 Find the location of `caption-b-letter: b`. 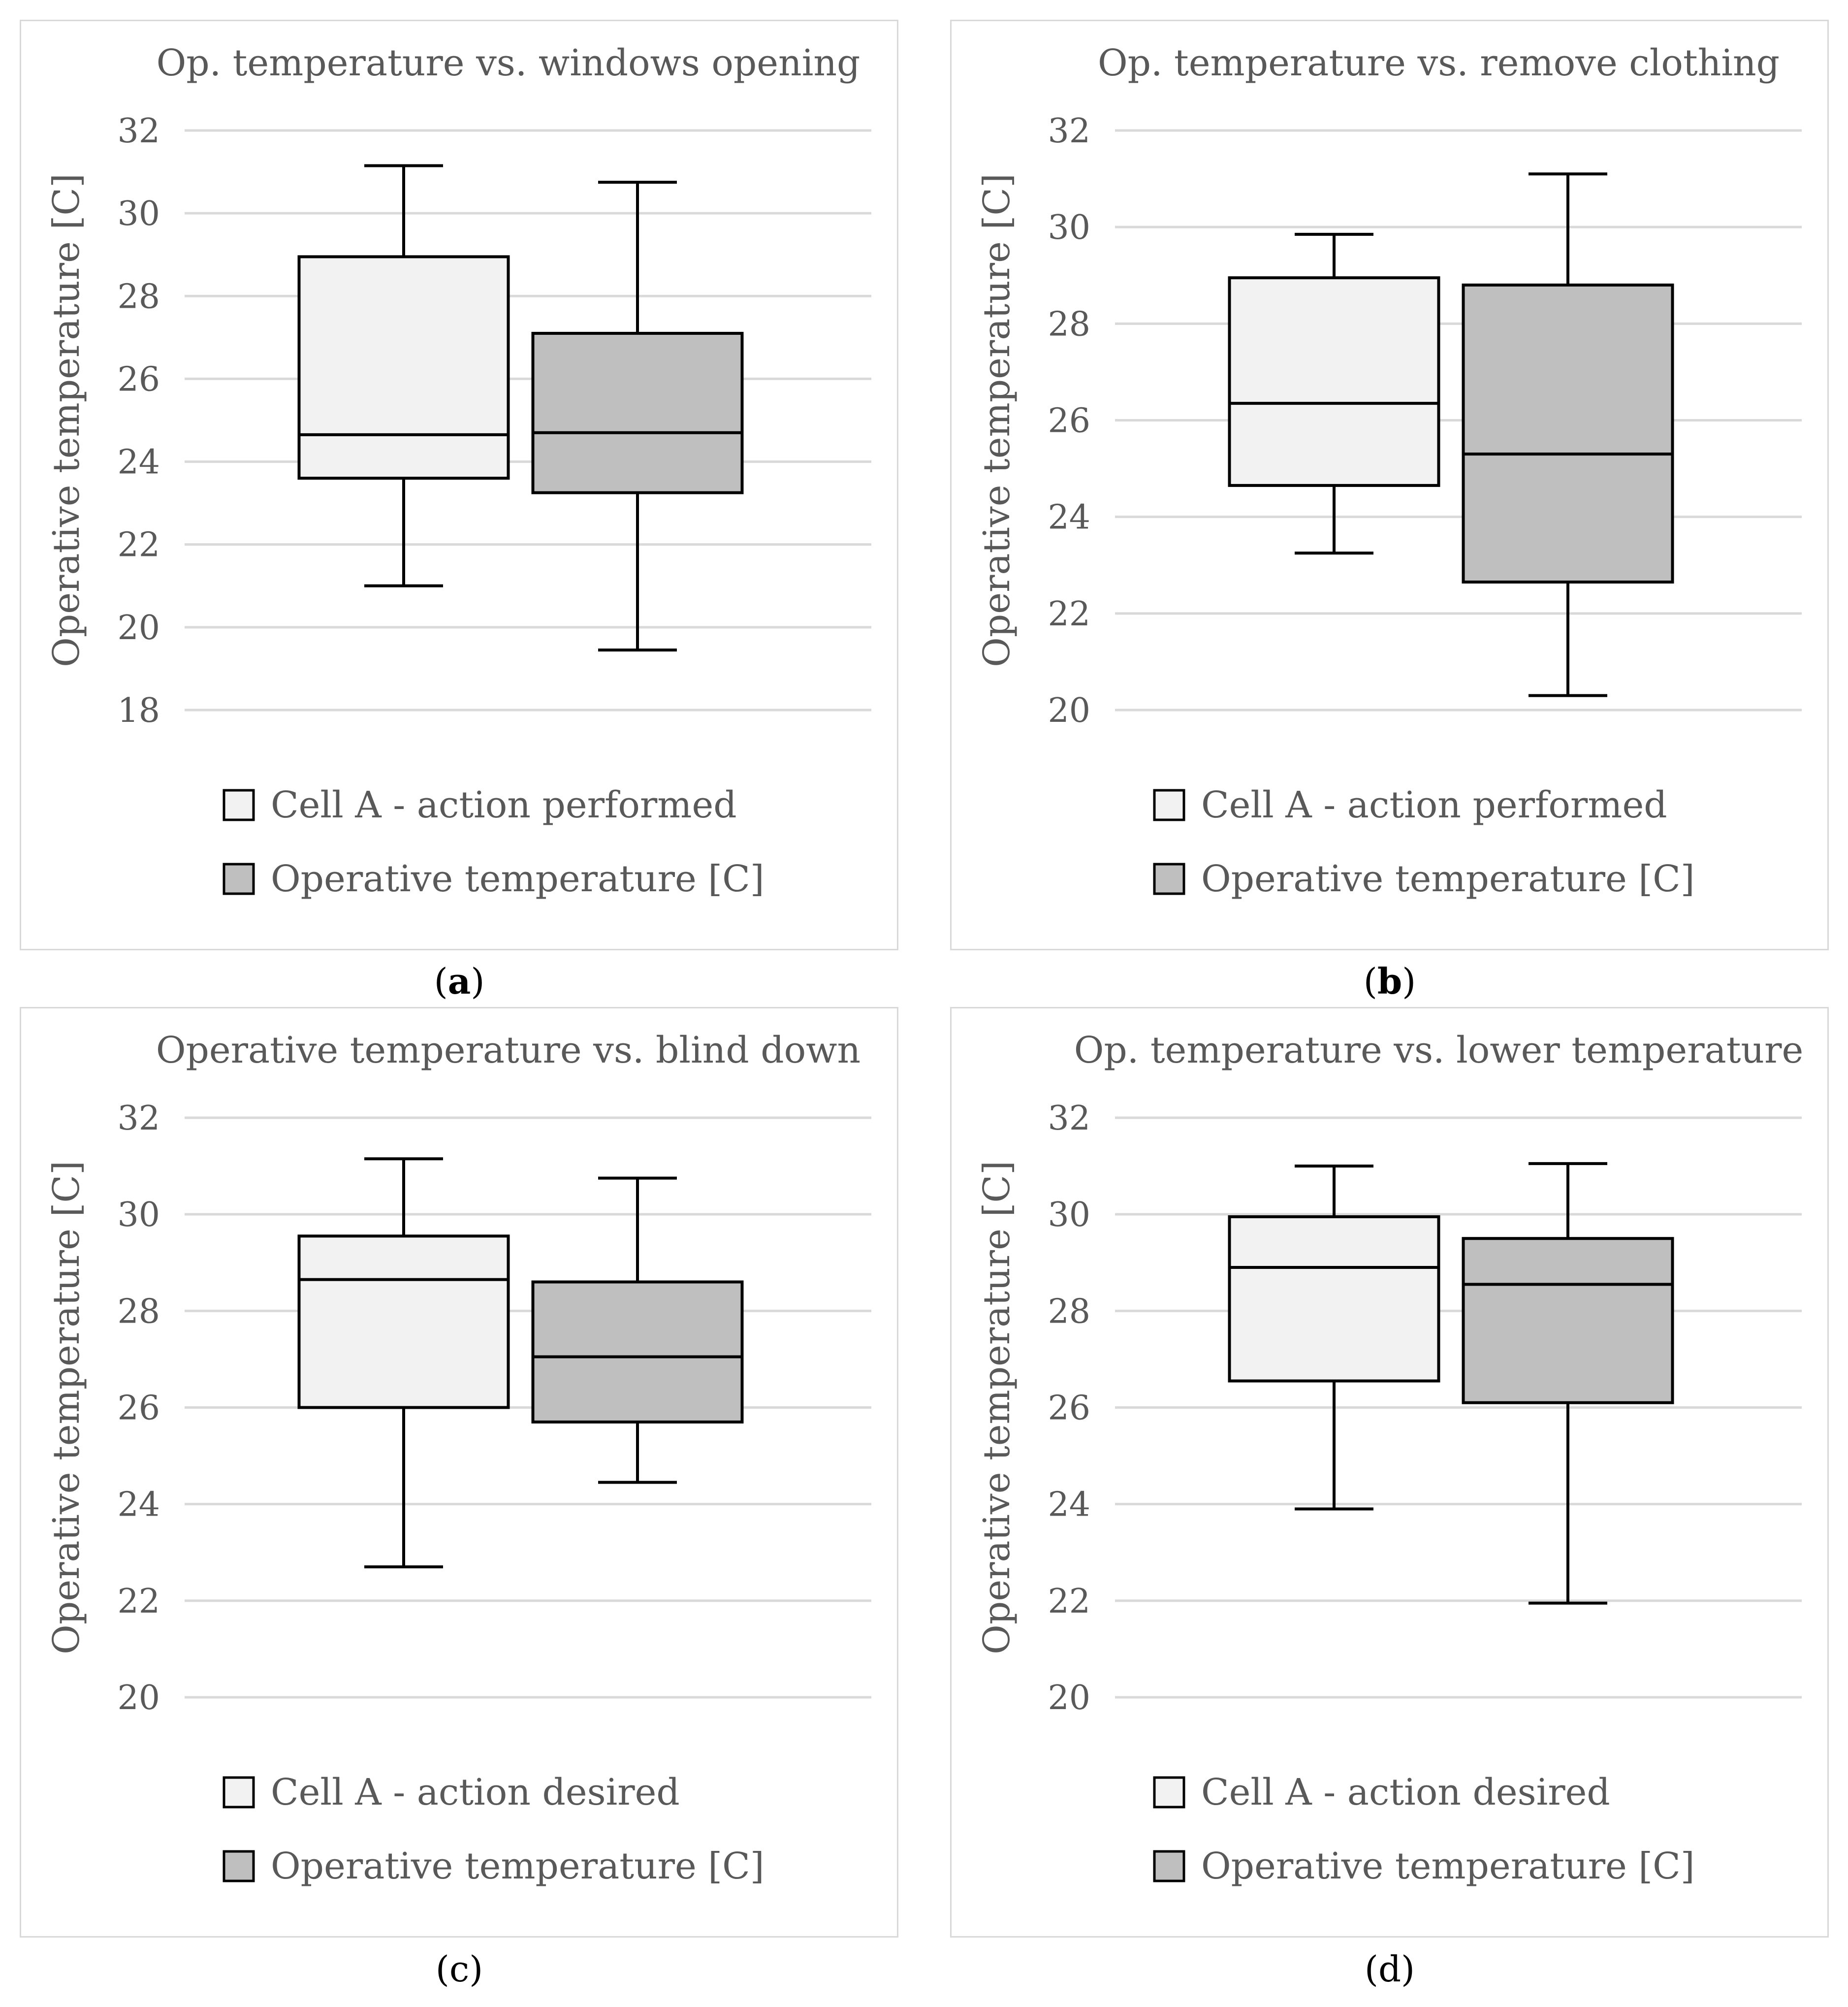

caption-b-letter: b is located at coordinates (1389, 981).